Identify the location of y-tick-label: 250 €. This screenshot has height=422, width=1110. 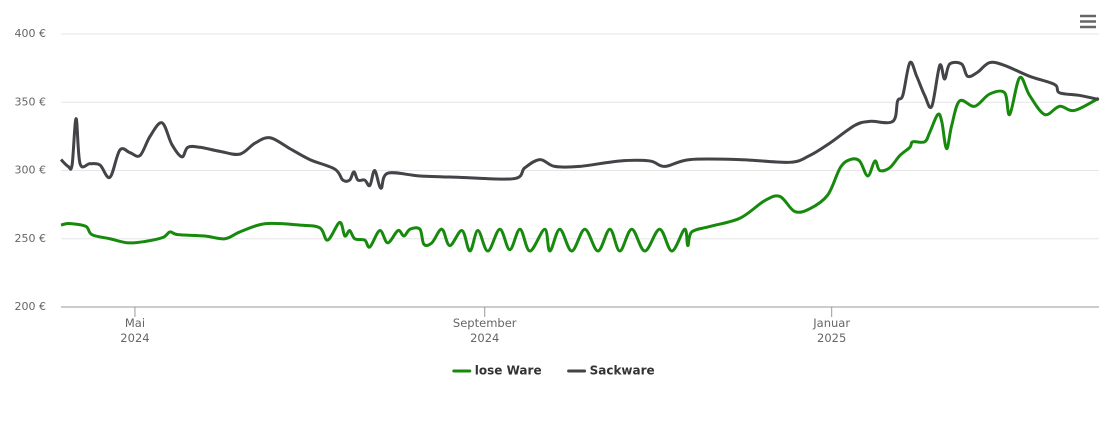
(31, 238).